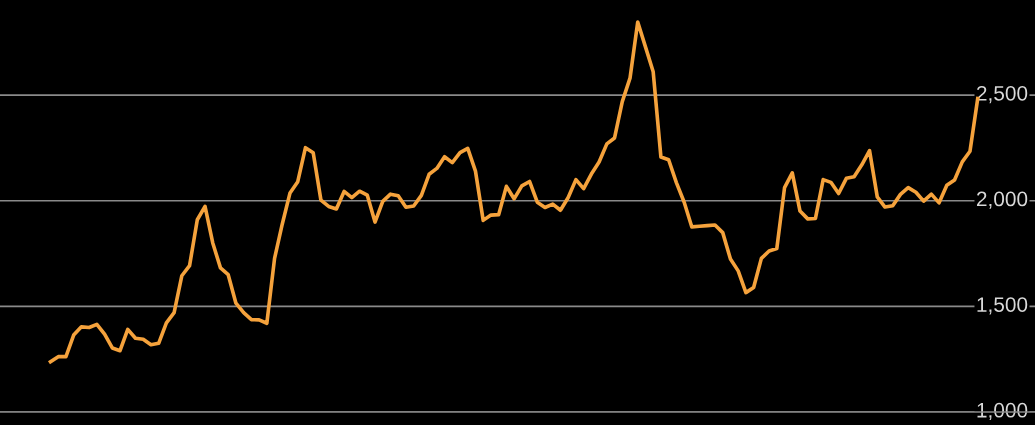 The width and height of the screenshot is (1035, 425). What do you see at coordinates (1002, 94) in the screenshot?
I see `y-tick-label: 2,500` at bounding box center [1002, 94].